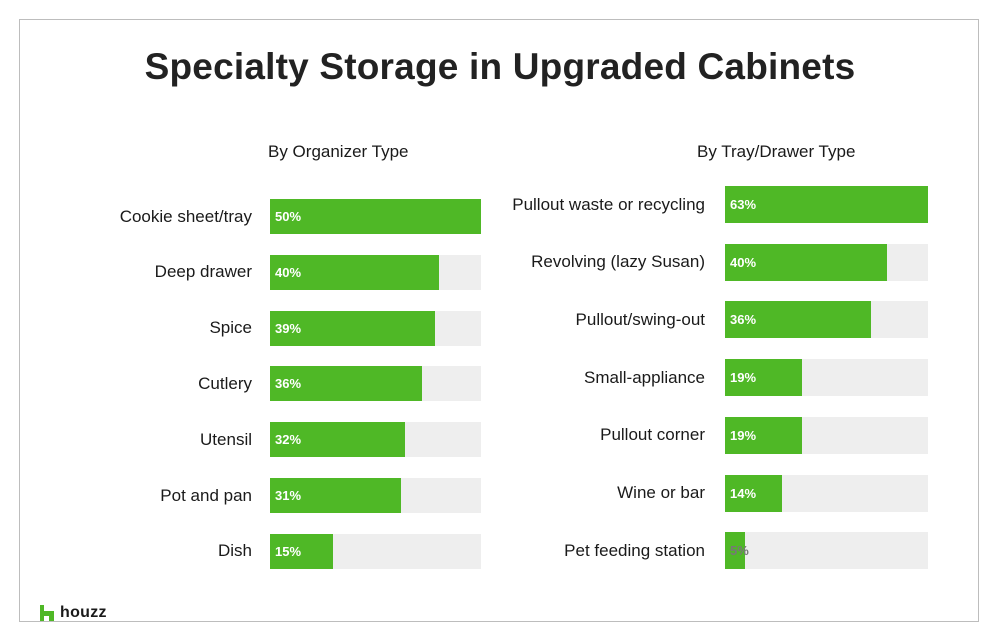  Describe the element at coordinates (661, 492) in the screenshot. I see `category-label: Wine or bar` at that location.